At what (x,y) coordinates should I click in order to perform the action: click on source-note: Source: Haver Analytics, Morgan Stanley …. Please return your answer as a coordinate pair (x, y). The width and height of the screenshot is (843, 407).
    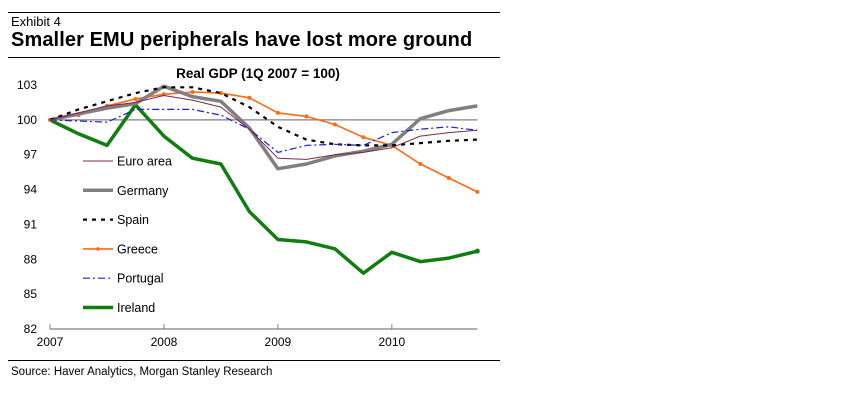
    Looking at the image, I should click on (142, 372).